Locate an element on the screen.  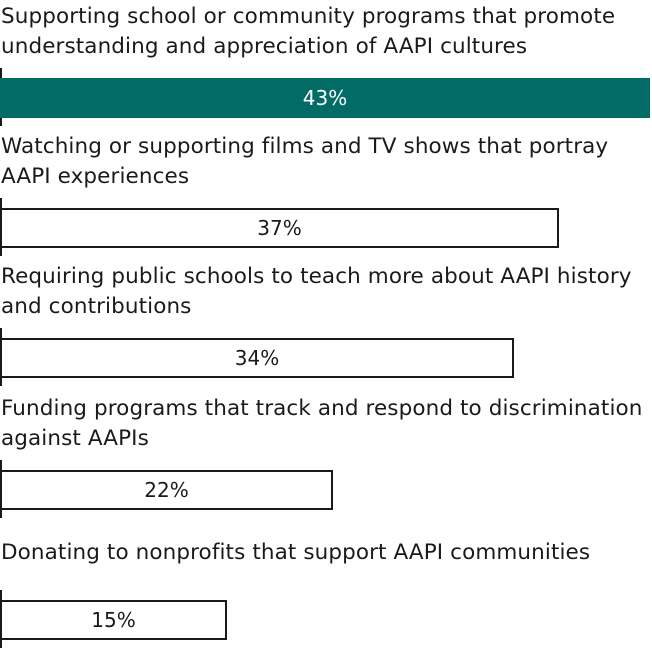
bar: 15% is located at coordinates (113, 620).